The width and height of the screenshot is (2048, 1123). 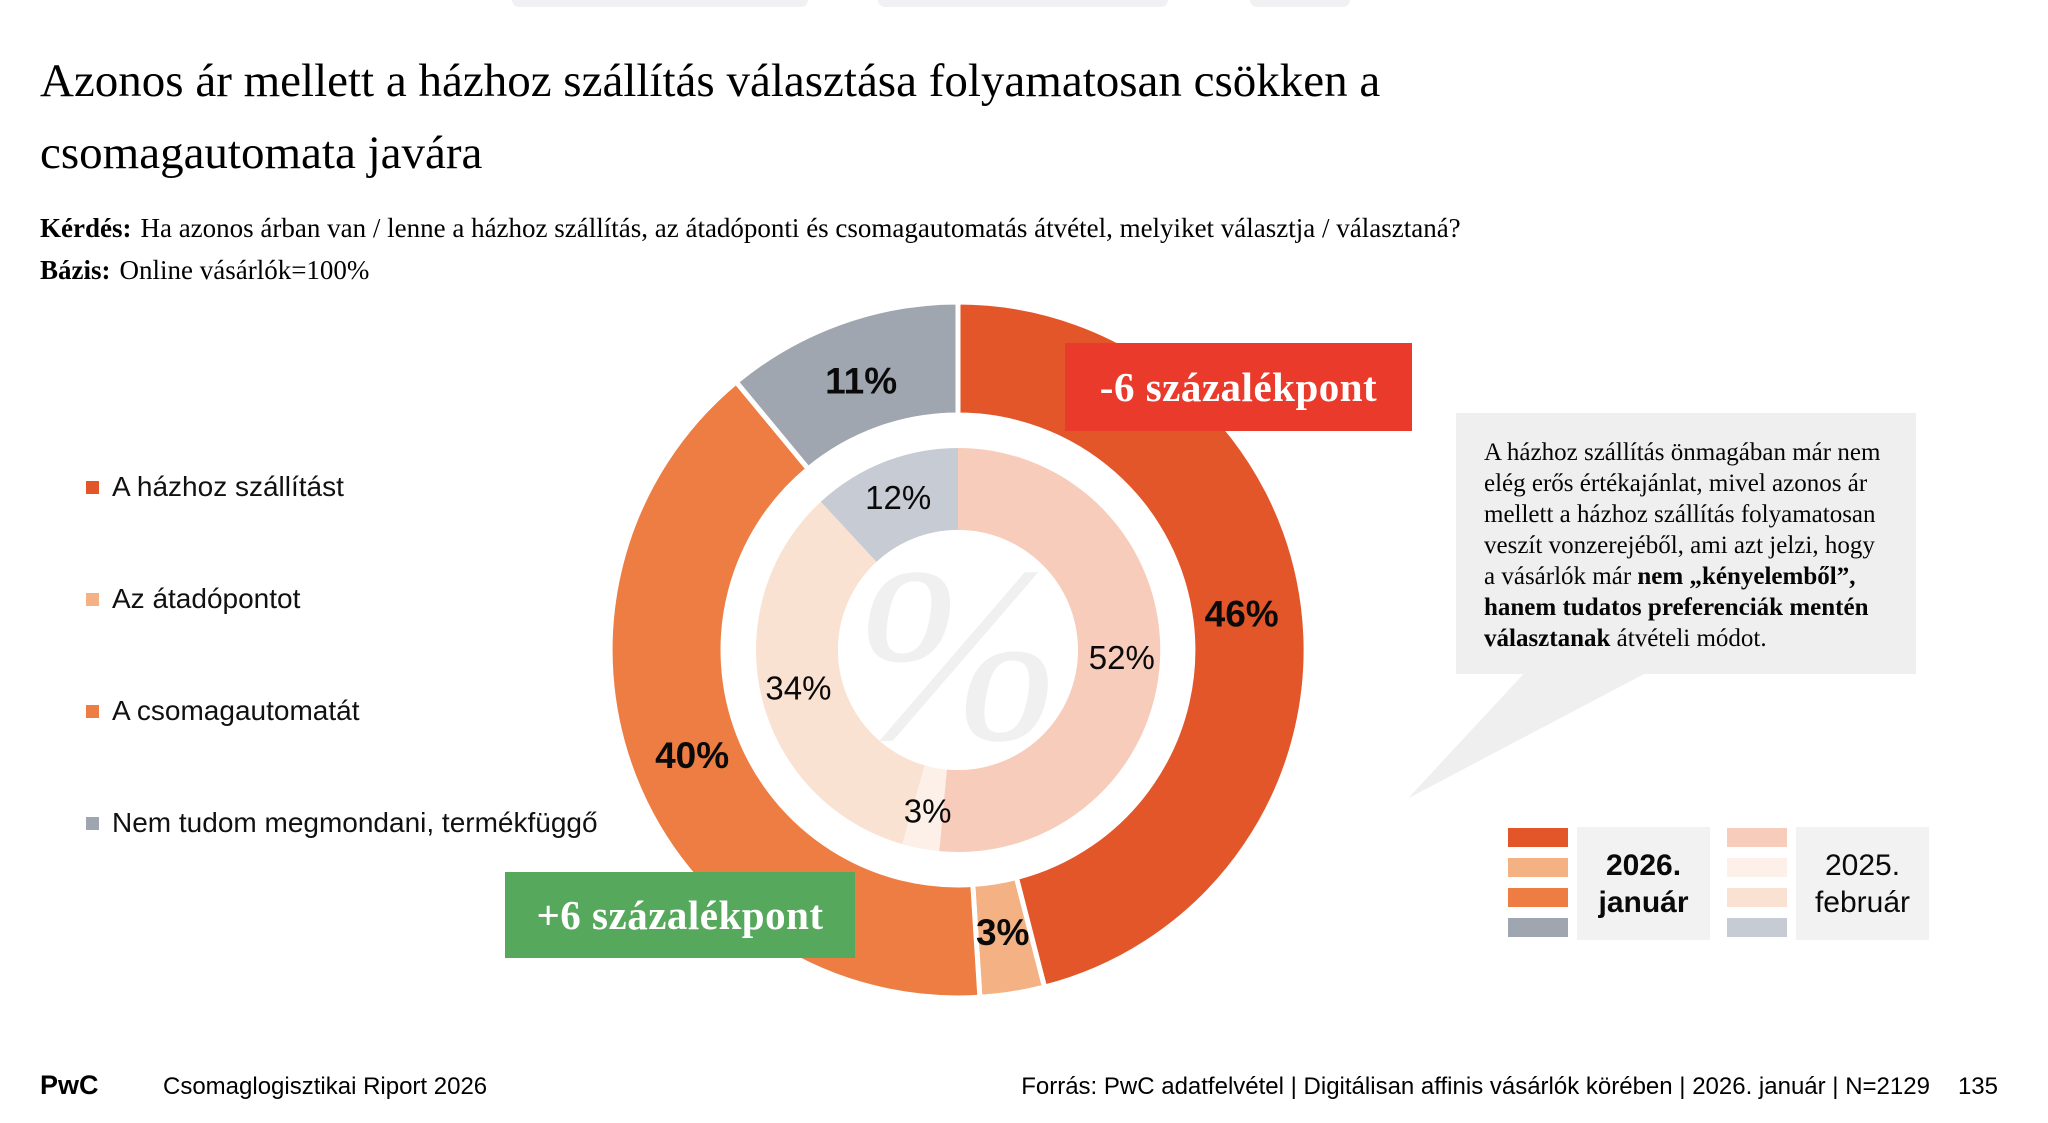 I want to click on period-legend: 2026. január 2025. február, so click(x=1718, y=883).